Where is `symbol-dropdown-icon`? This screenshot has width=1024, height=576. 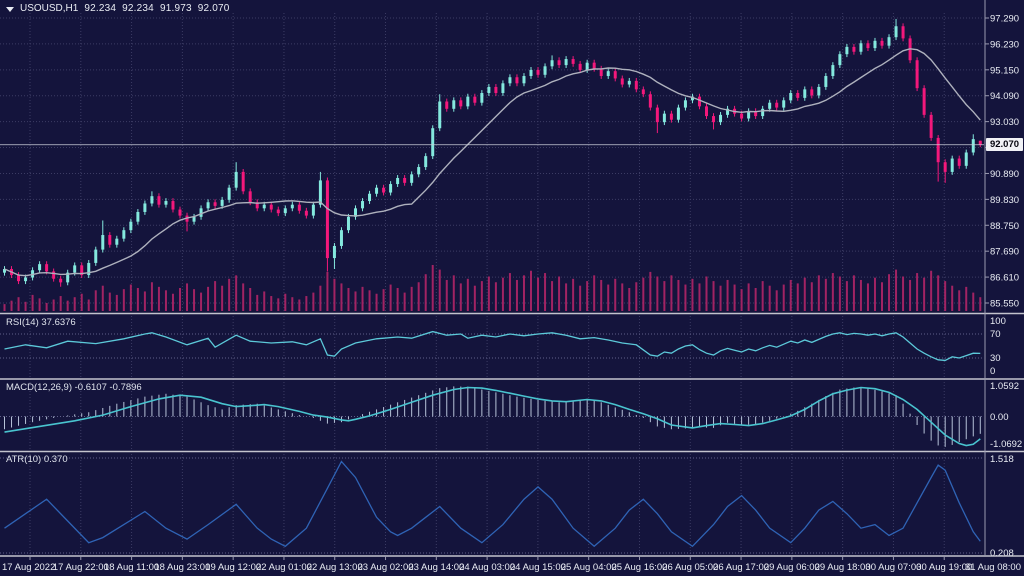 symbol-dropdown-icon is located at coordinates (10, 9).